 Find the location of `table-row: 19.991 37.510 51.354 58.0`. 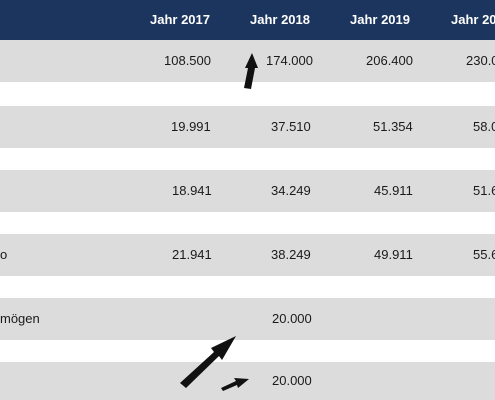

table-row: 19.991 37.510 51.354 58.0 is located at coordinates (247, 127).